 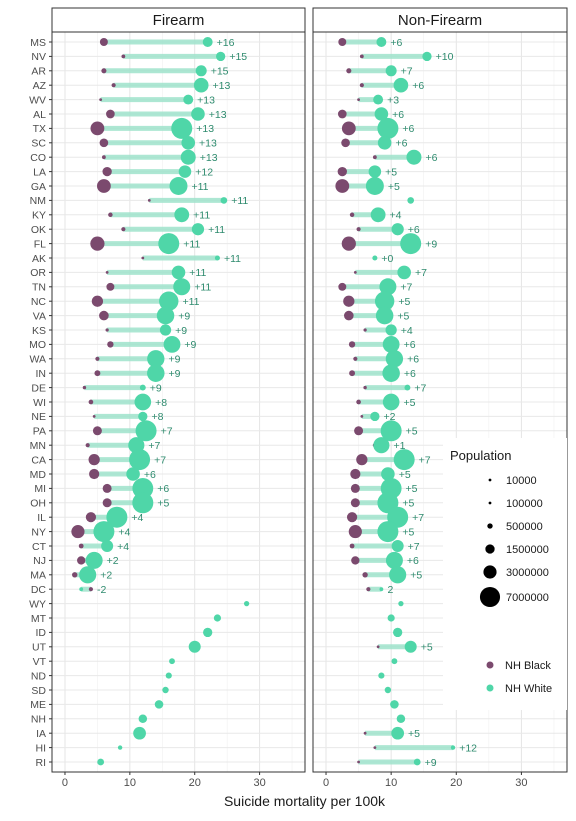 What do you see at coordinates (39, 216) in the screenshot?
I see `y-tick-label-state: KY` at bounding box center [39, 216].